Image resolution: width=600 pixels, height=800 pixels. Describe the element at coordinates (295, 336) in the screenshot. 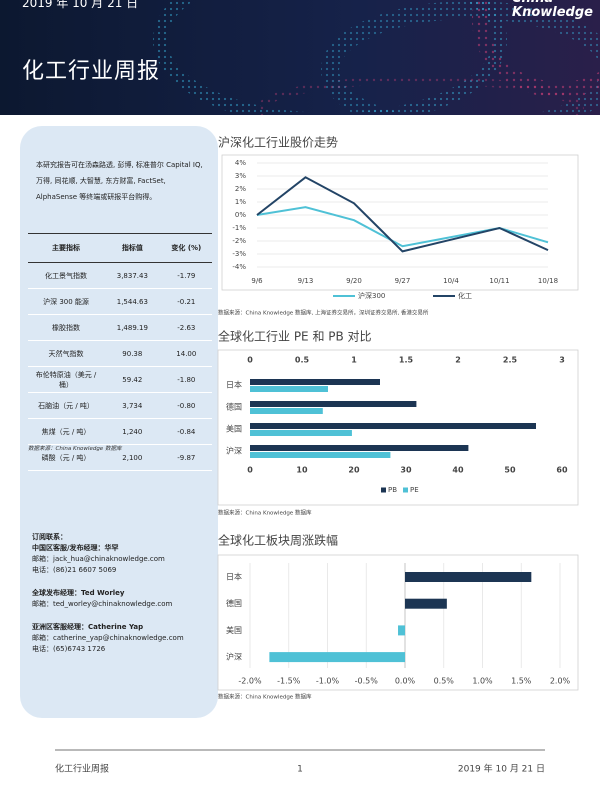

I see `chart-title: 全球化工行业 PE 和 PB 对比` at that location.